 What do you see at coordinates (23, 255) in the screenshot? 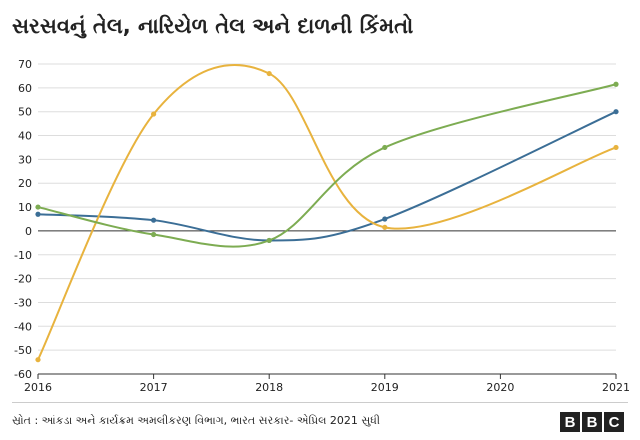
I see `y-tick-label: -10` at bounding box center [23, 255].